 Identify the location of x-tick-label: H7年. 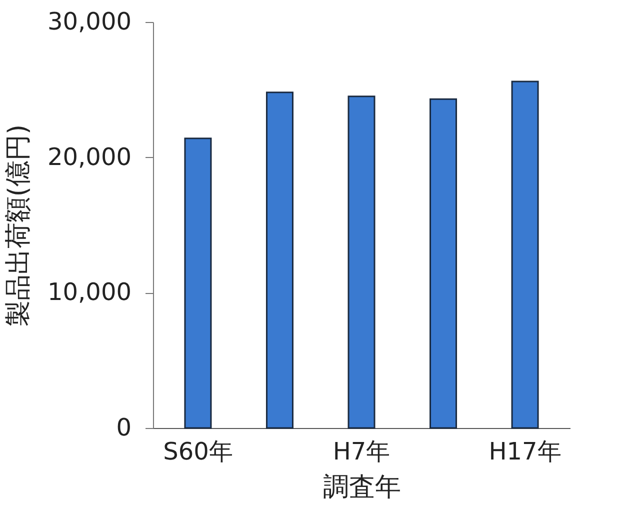
(361, 452).